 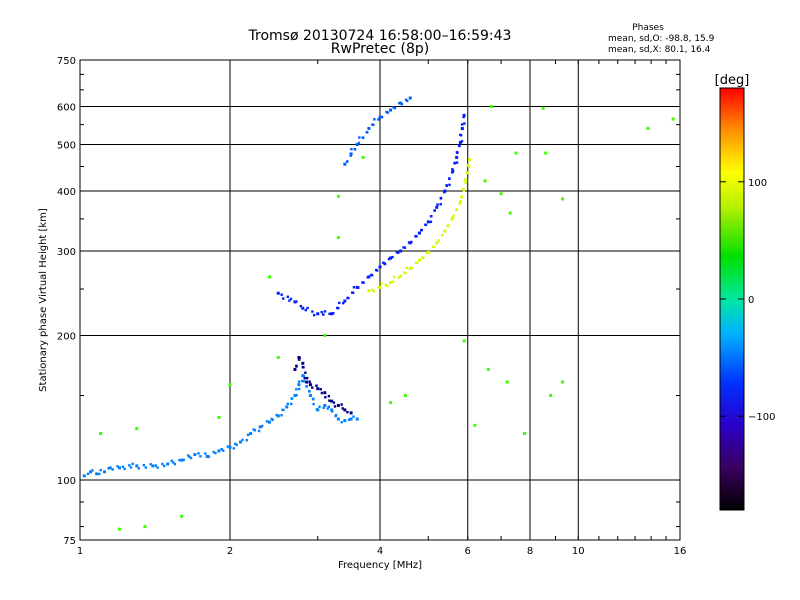 I want to click on legend-heading: Phases, so click(x=648, y=28).